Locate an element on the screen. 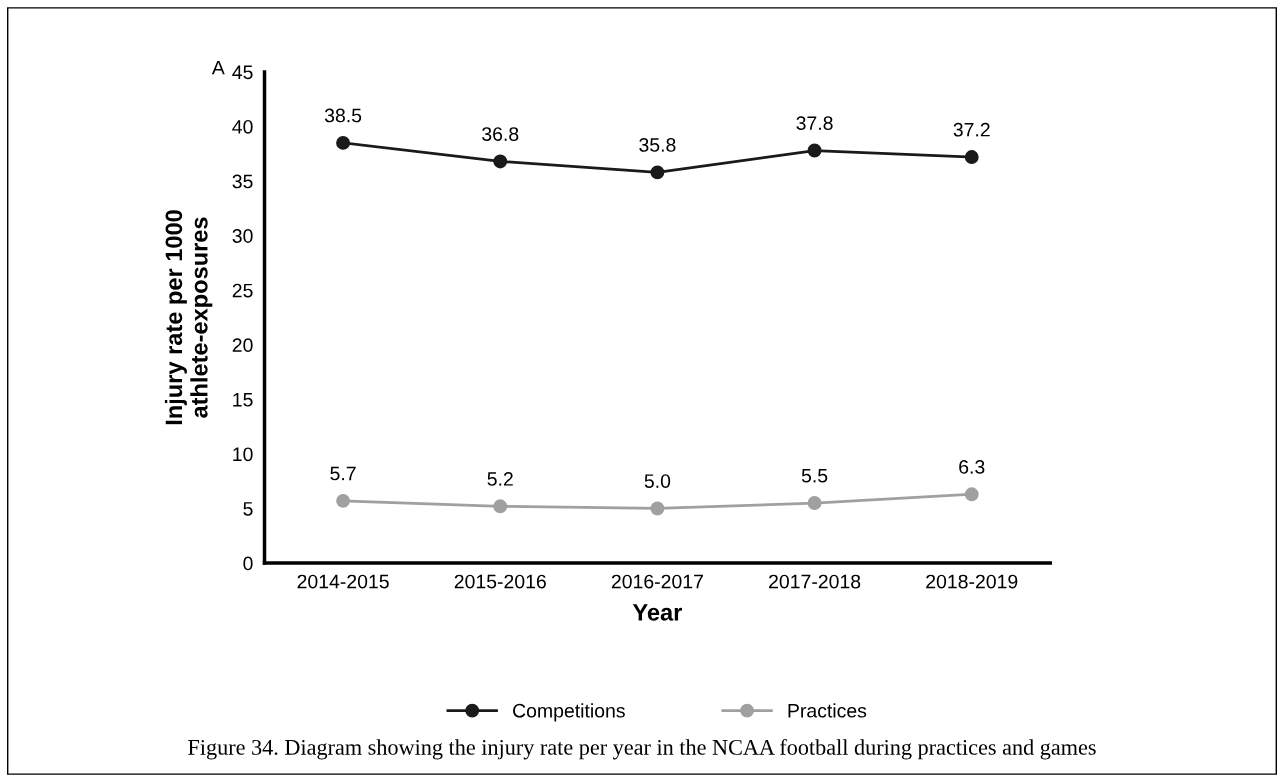 The image size is (1284, 782). legend-label: Competitions is located at coordinates (569, 712).